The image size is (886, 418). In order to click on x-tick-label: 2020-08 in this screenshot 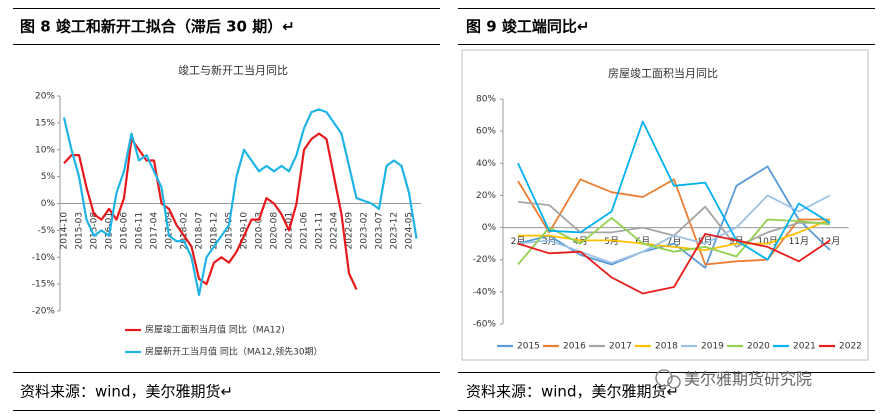, I will do `click(275, 231)`.